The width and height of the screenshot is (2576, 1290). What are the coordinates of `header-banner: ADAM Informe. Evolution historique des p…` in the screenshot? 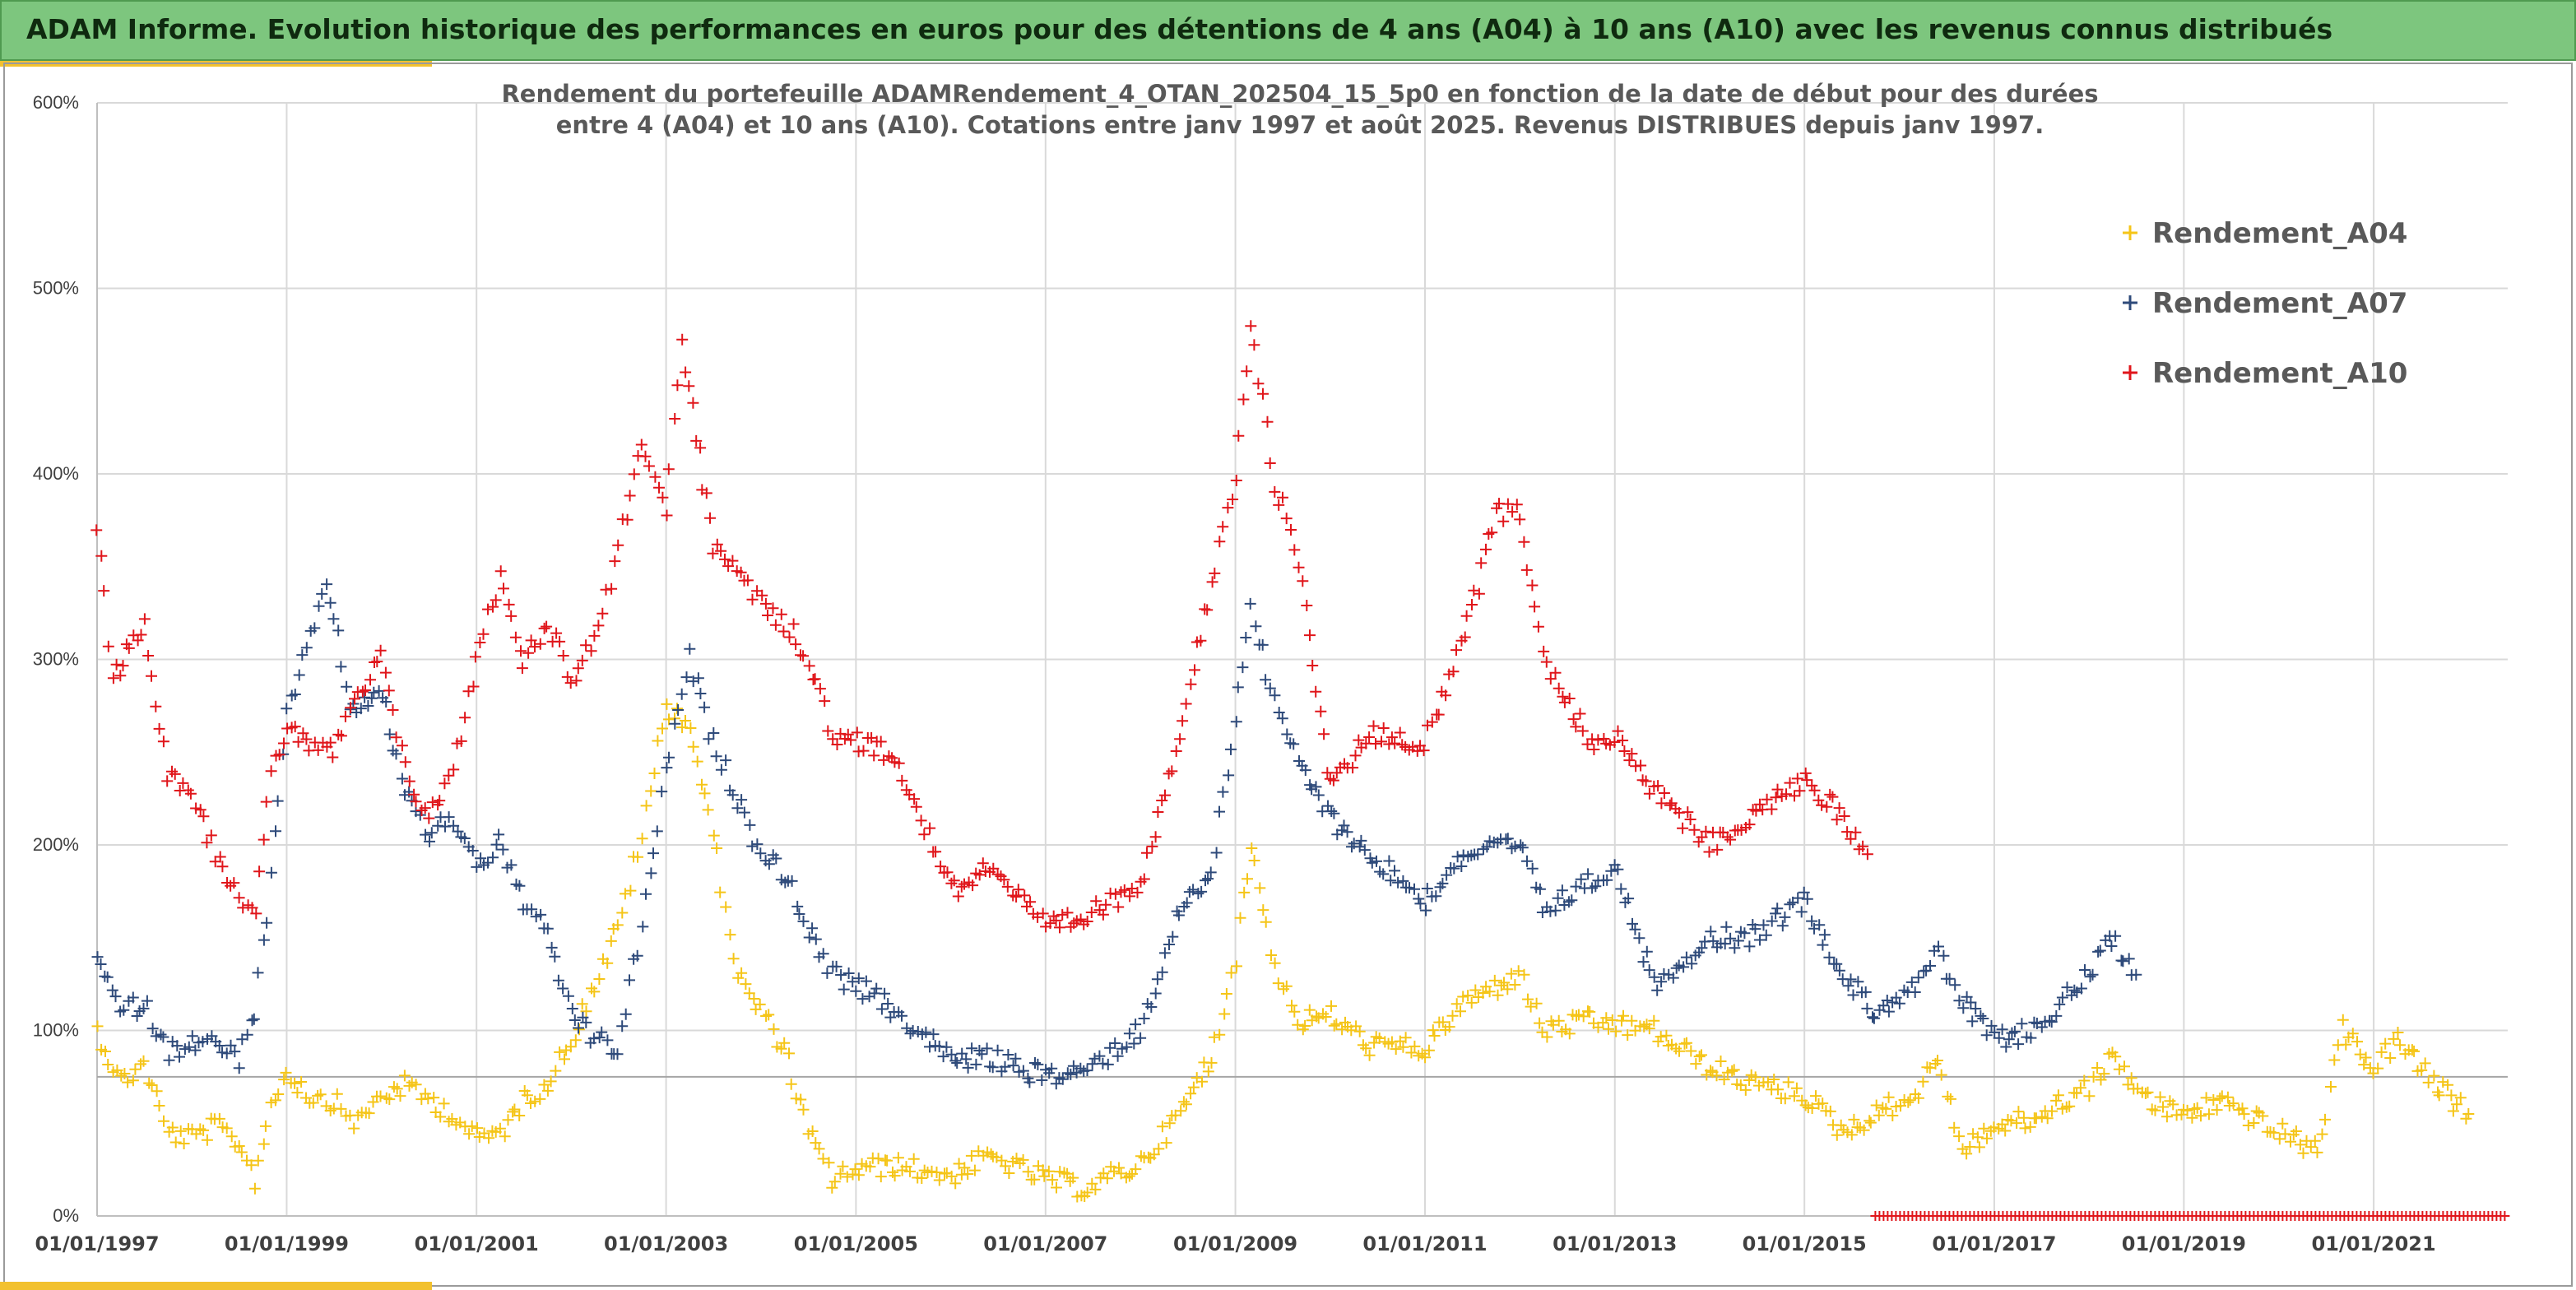 It's located at (1288, 30).